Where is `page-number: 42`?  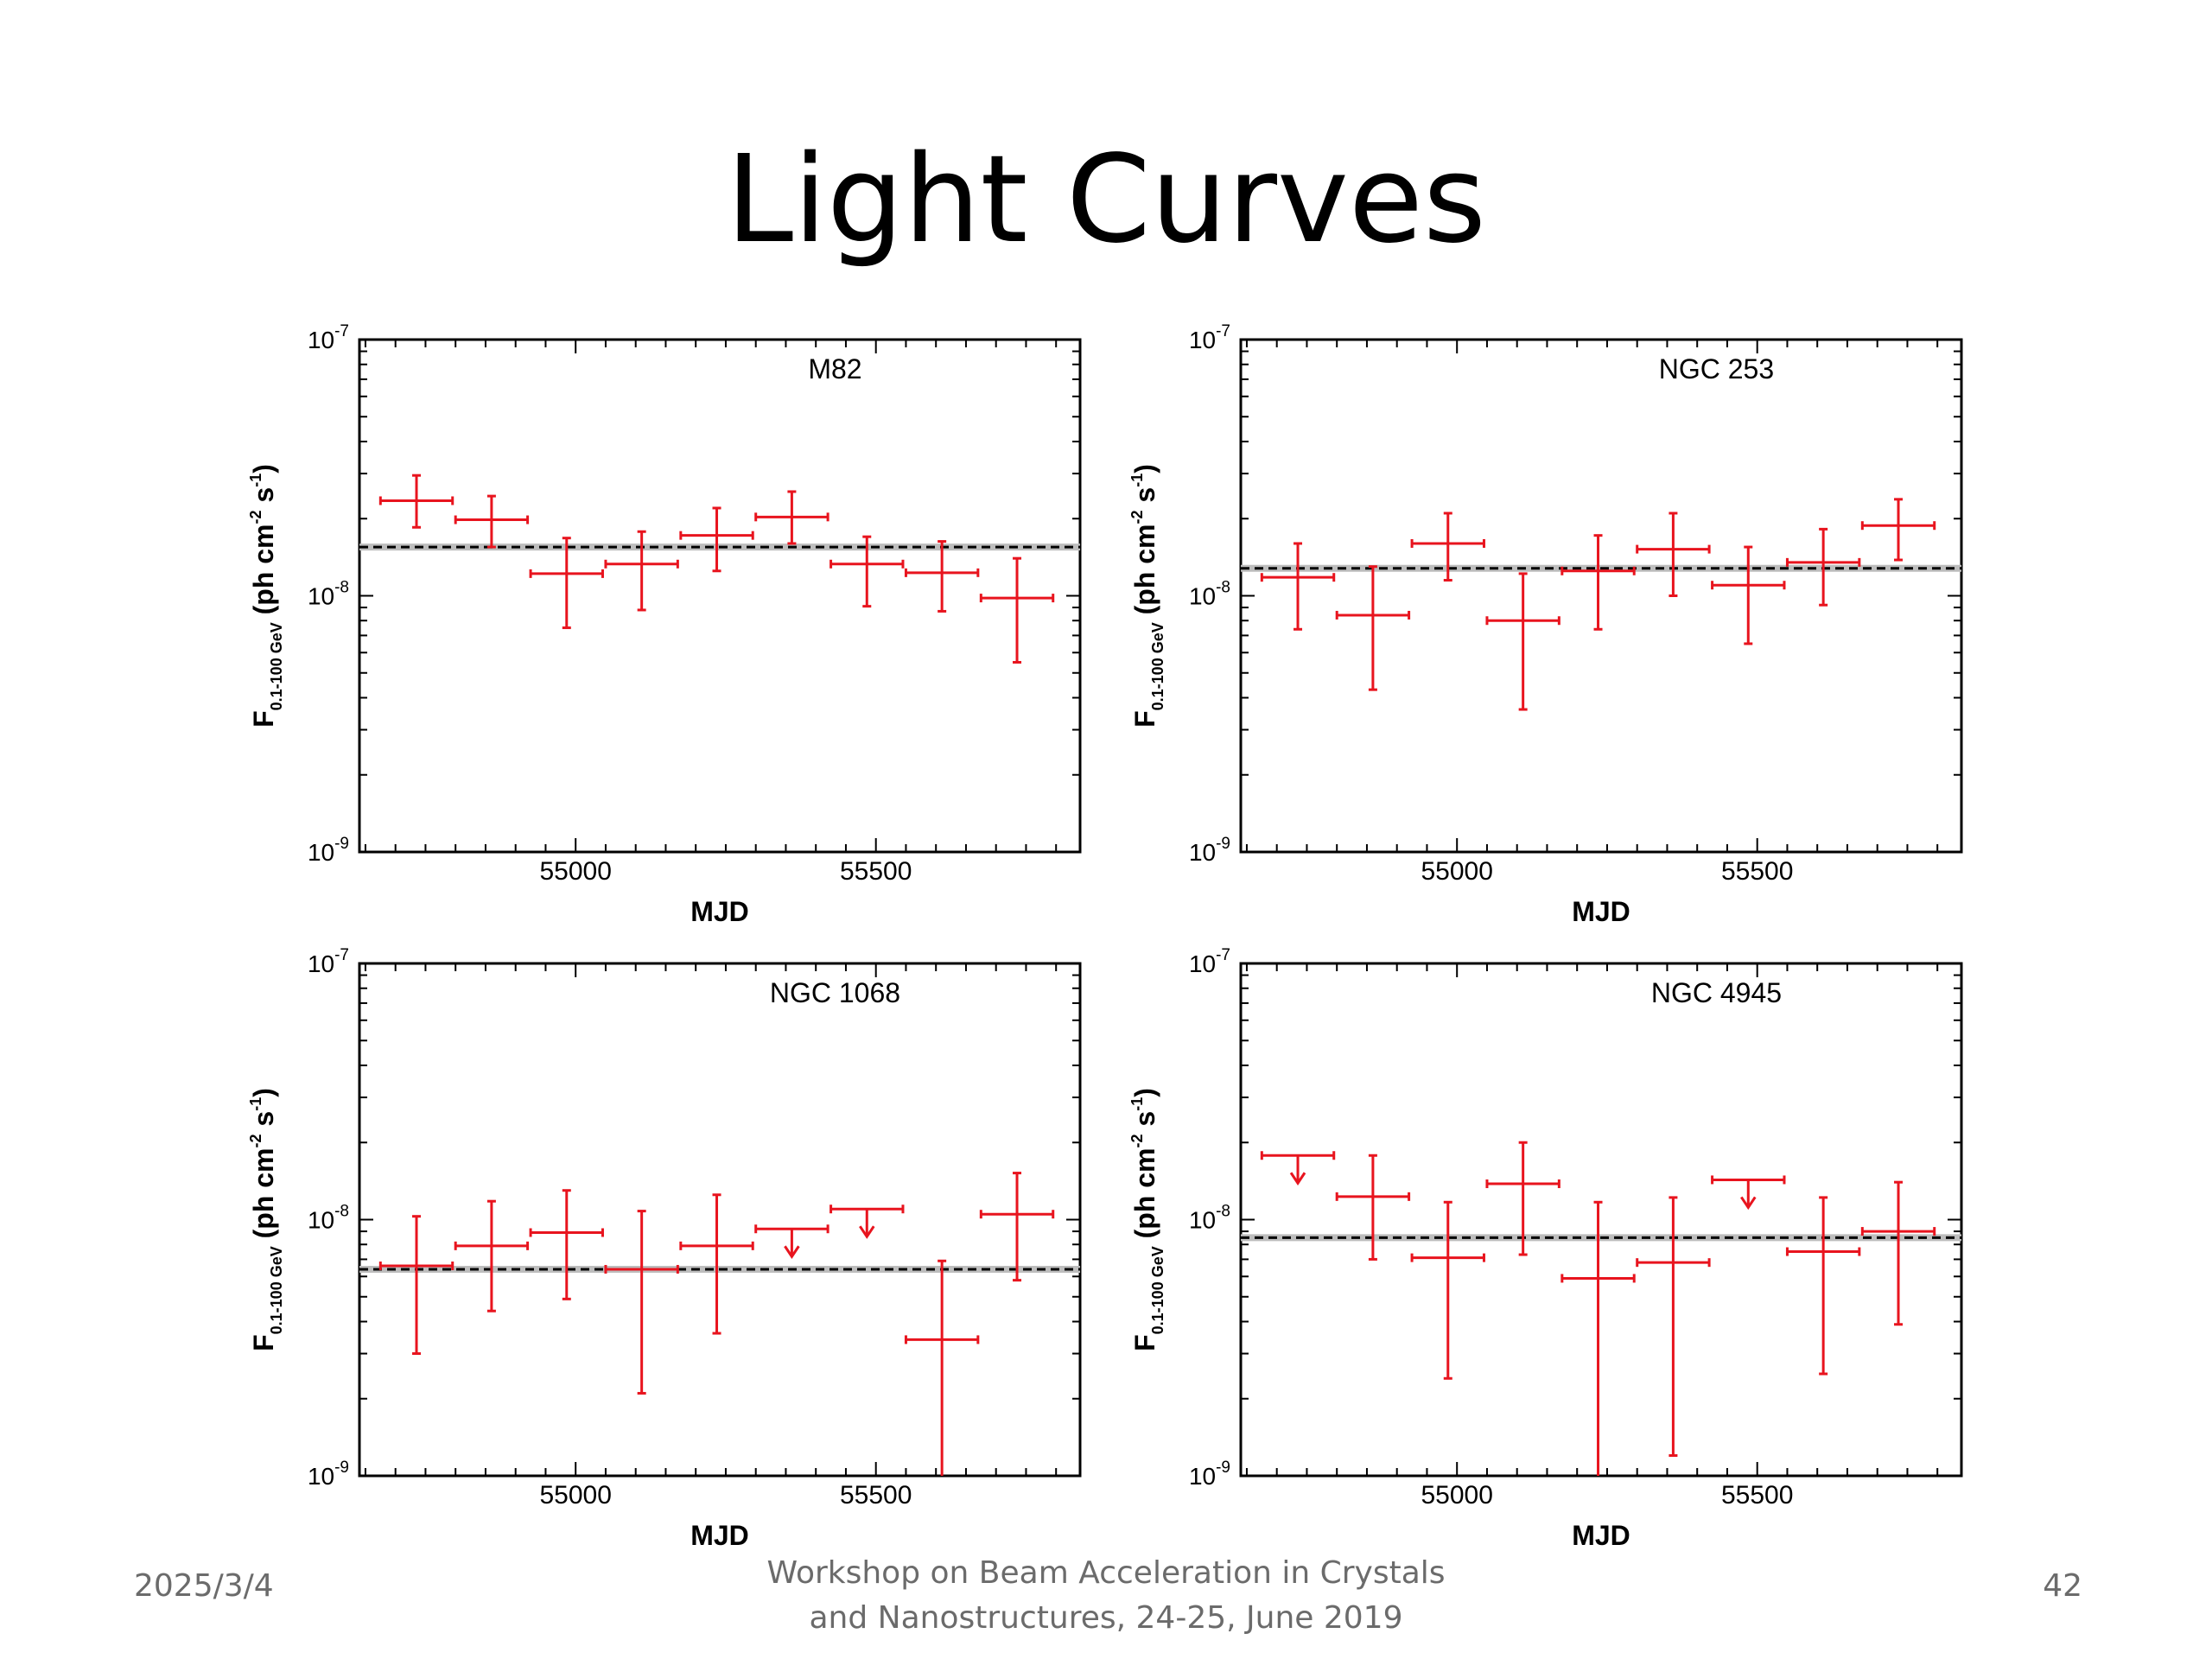 page-number: 42 is located at coordinates (2062, 1586).